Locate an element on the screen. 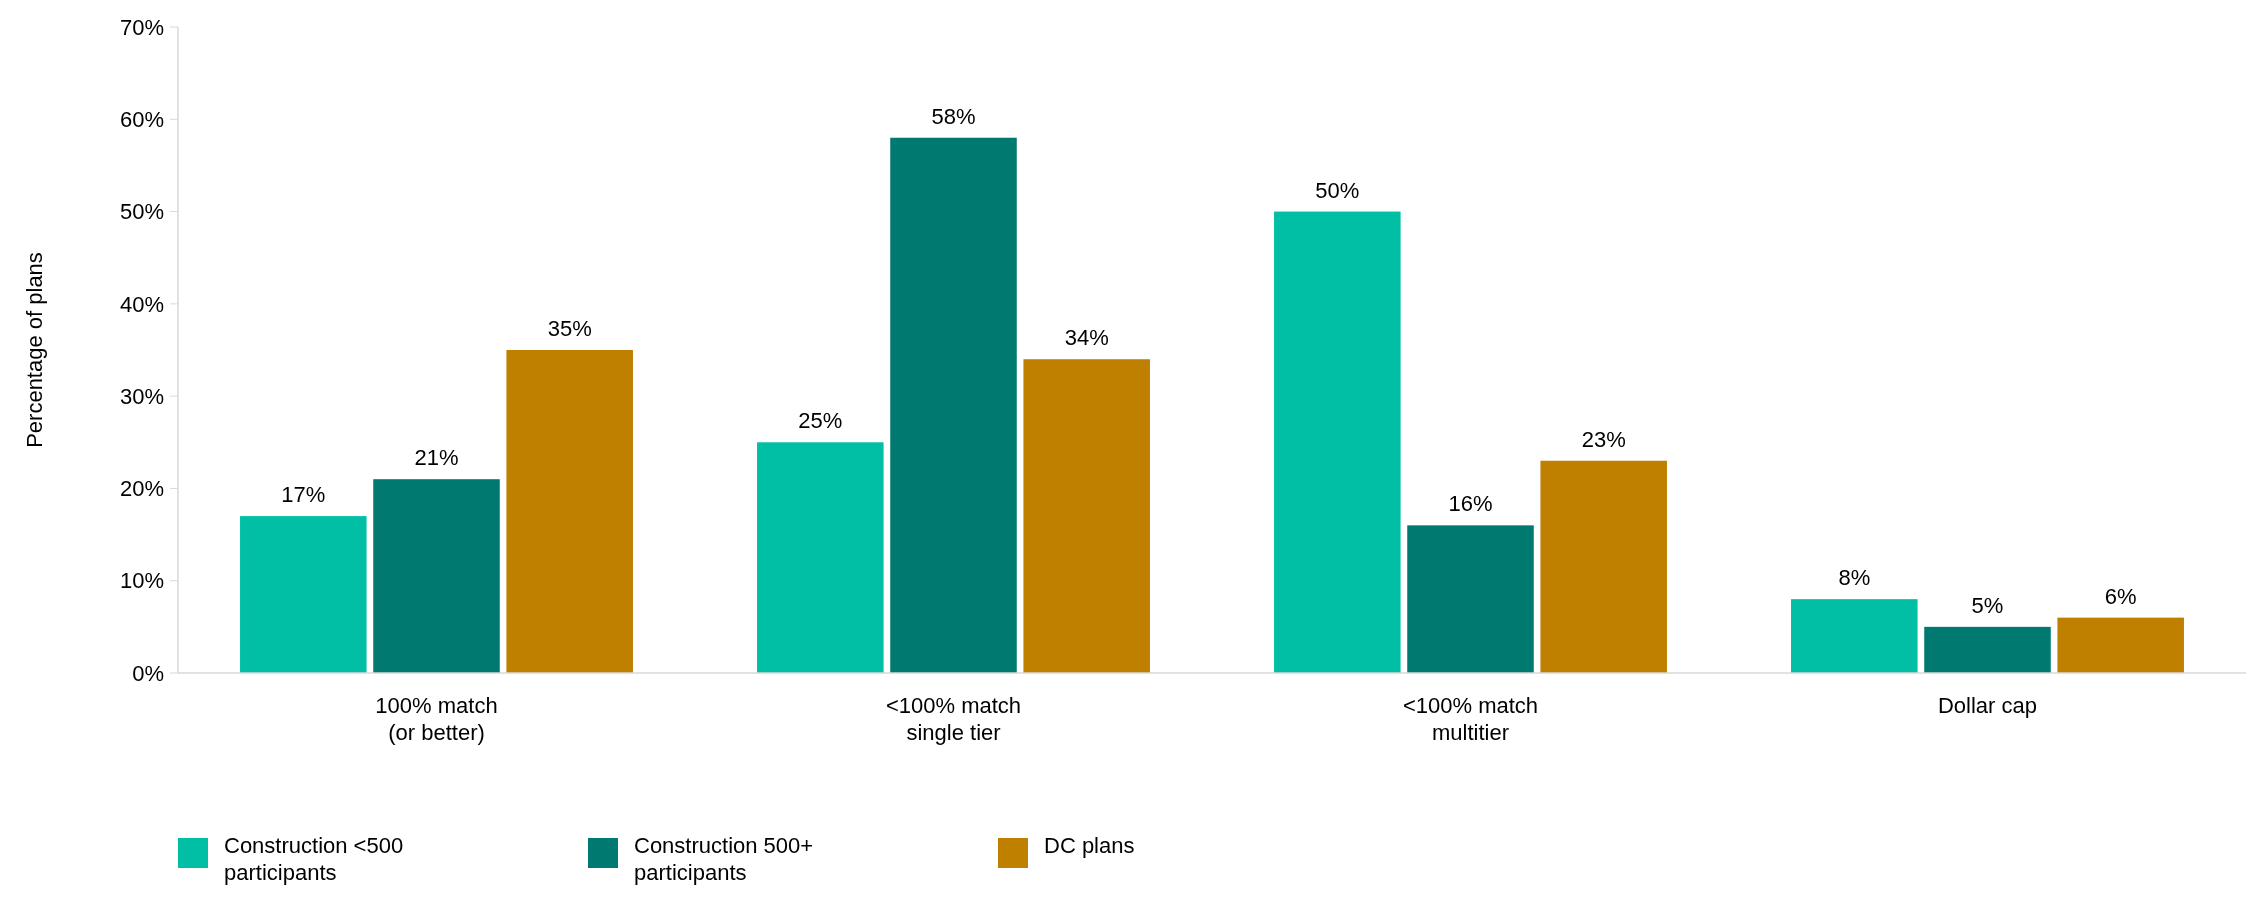  data-label: 16% is located at coordinates (1470, 504).